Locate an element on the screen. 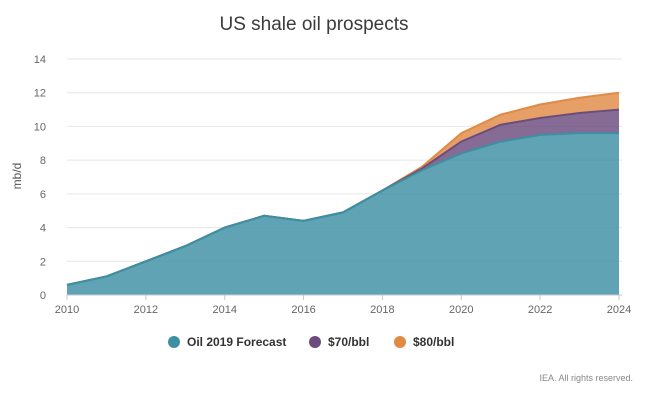  legend-label: Oil 2019 Forecast is located at coordinates (236, 342).